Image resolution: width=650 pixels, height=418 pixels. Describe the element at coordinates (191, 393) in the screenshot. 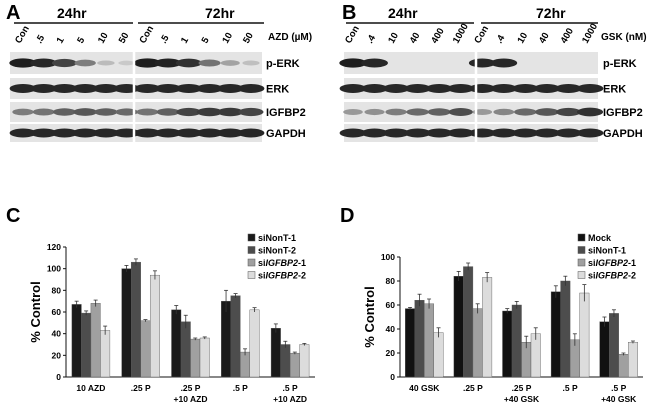

I see `chart-c-category-label: .25 P +10 AZD` at that location.